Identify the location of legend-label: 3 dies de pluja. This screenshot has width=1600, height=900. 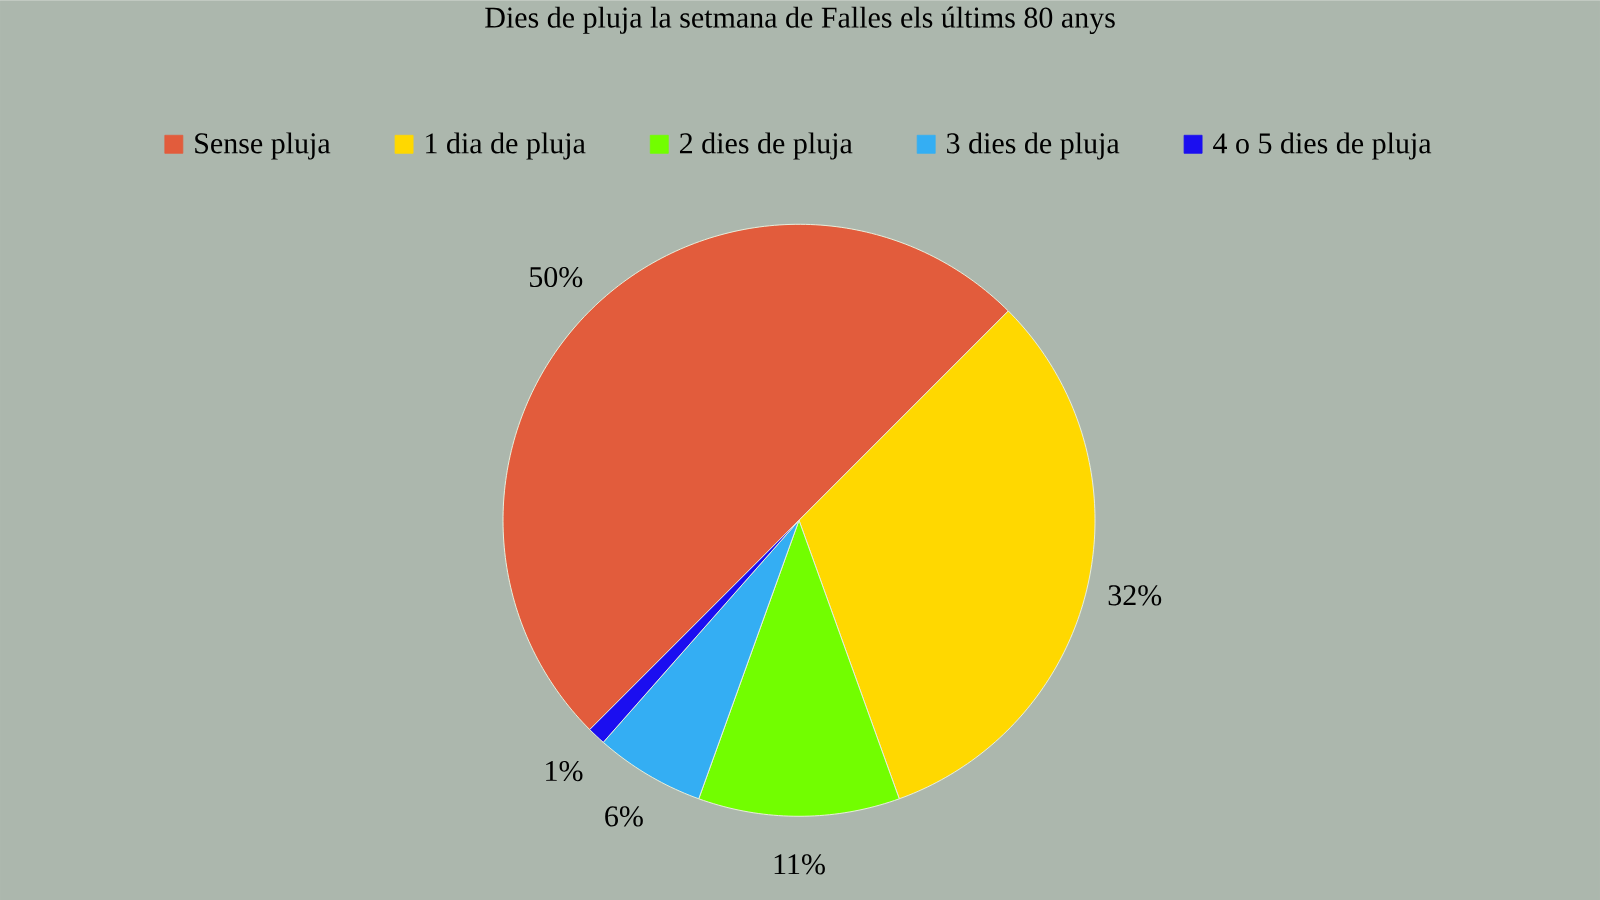
(1033, 146).